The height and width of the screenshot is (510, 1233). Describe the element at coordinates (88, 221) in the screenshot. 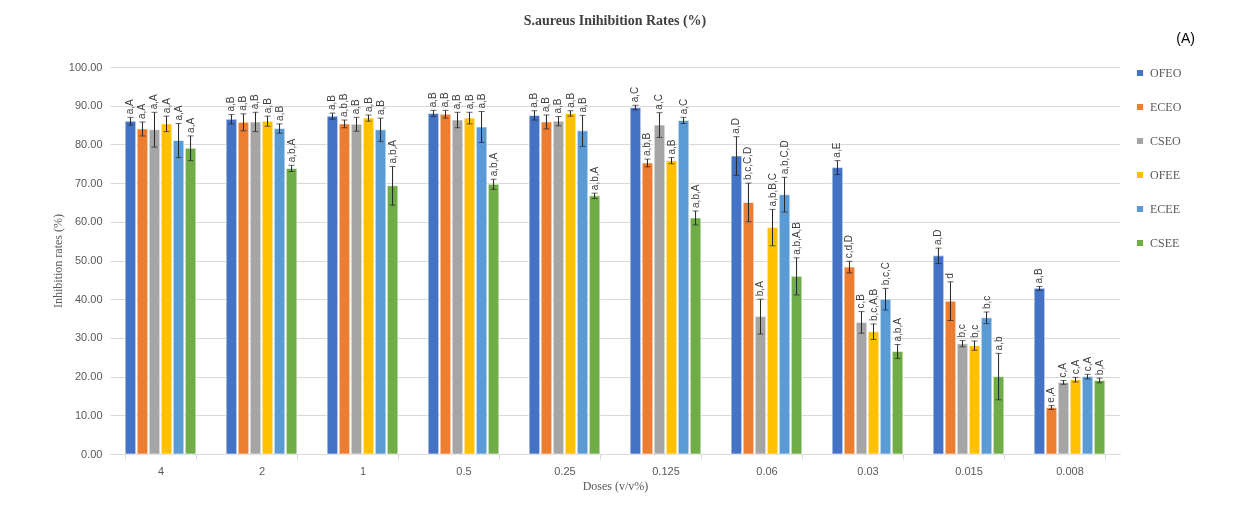

I see `y-tick-label: 60.00` at that location.